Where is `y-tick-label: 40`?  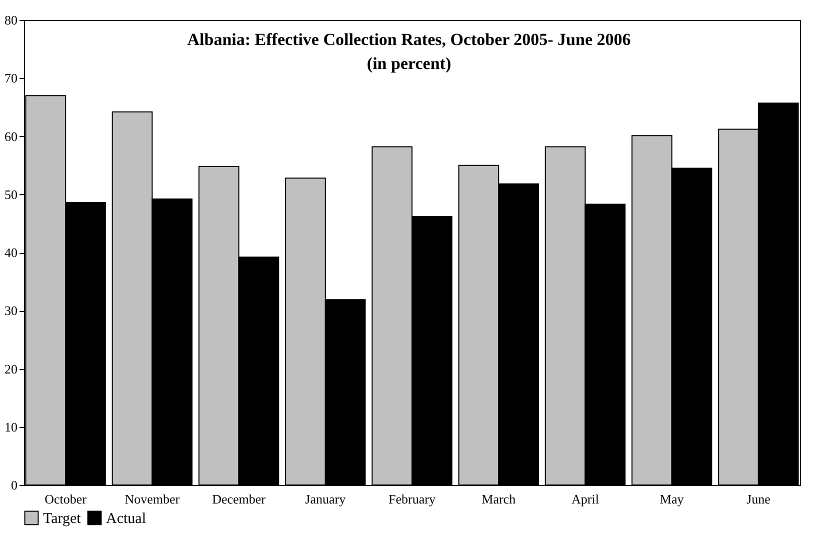
y-tick-label: 40 is located at coordinates (11, 252).